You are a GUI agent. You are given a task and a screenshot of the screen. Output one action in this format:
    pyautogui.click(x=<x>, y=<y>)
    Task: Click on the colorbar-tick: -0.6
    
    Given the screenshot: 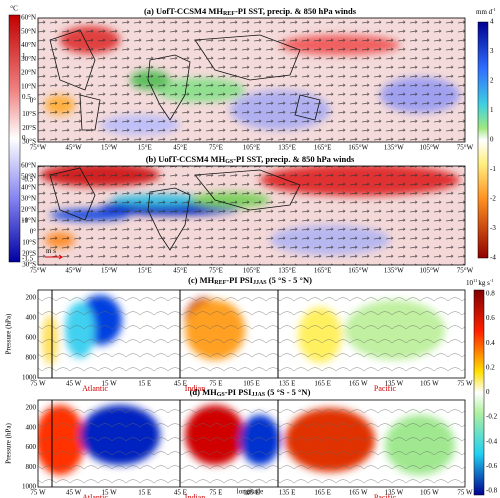 What is the action you would take?
    pyautogui.click(x=492, y=466)
    